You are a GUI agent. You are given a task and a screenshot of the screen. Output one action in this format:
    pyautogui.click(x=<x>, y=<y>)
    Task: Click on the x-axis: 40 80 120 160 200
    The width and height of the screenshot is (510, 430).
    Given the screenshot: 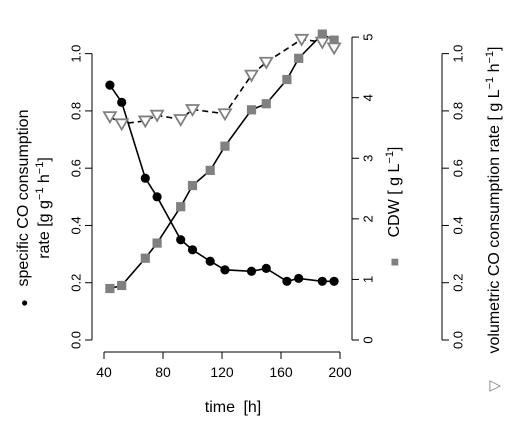 What is the action you would take?
    pyautogui.click(x=224, y=365)
    